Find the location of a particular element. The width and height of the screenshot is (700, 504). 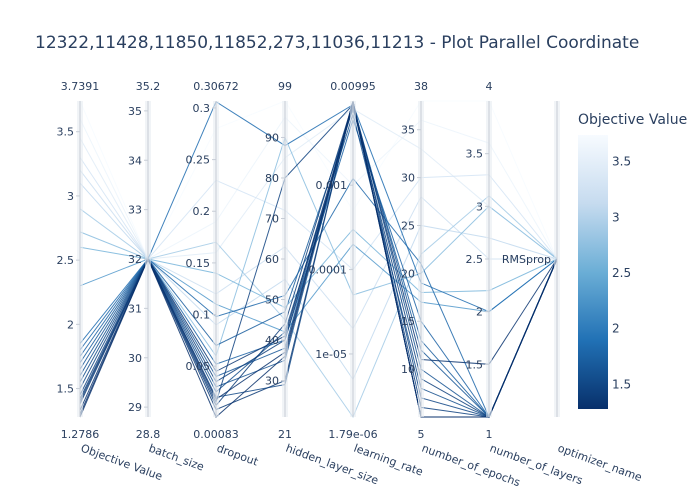

axis-title: dropout is located at coordinates (237, 455).